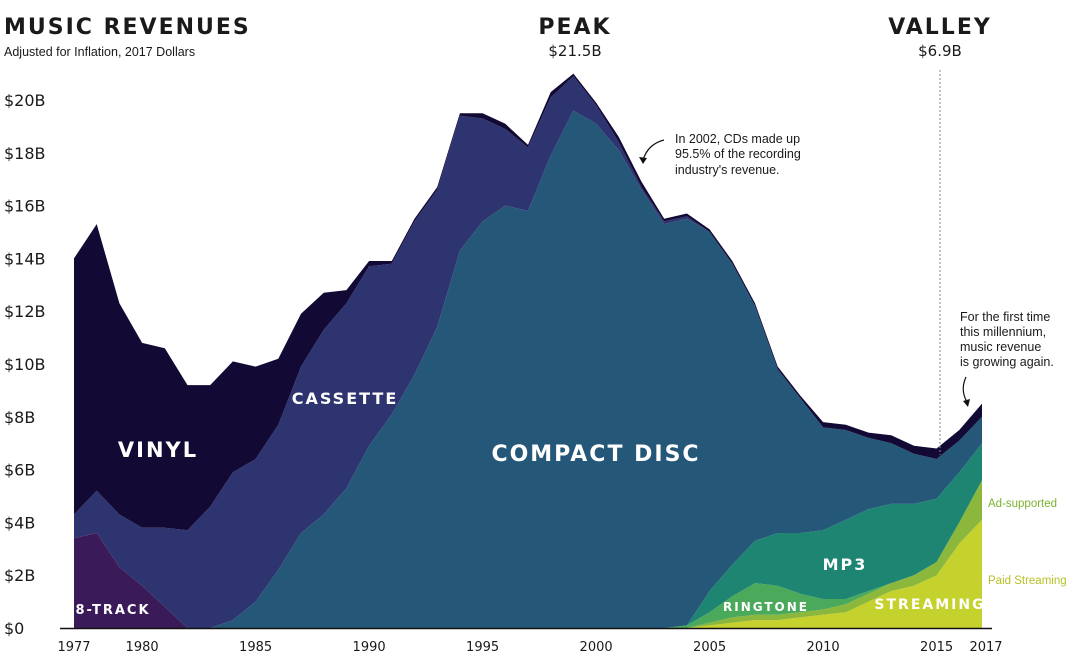 This screenshot has width=1070, height=659. What do you see at coordinates (709, 647) in the screenshot?
I see `x-tick-label: 2005` at bounding box center [709, 647].